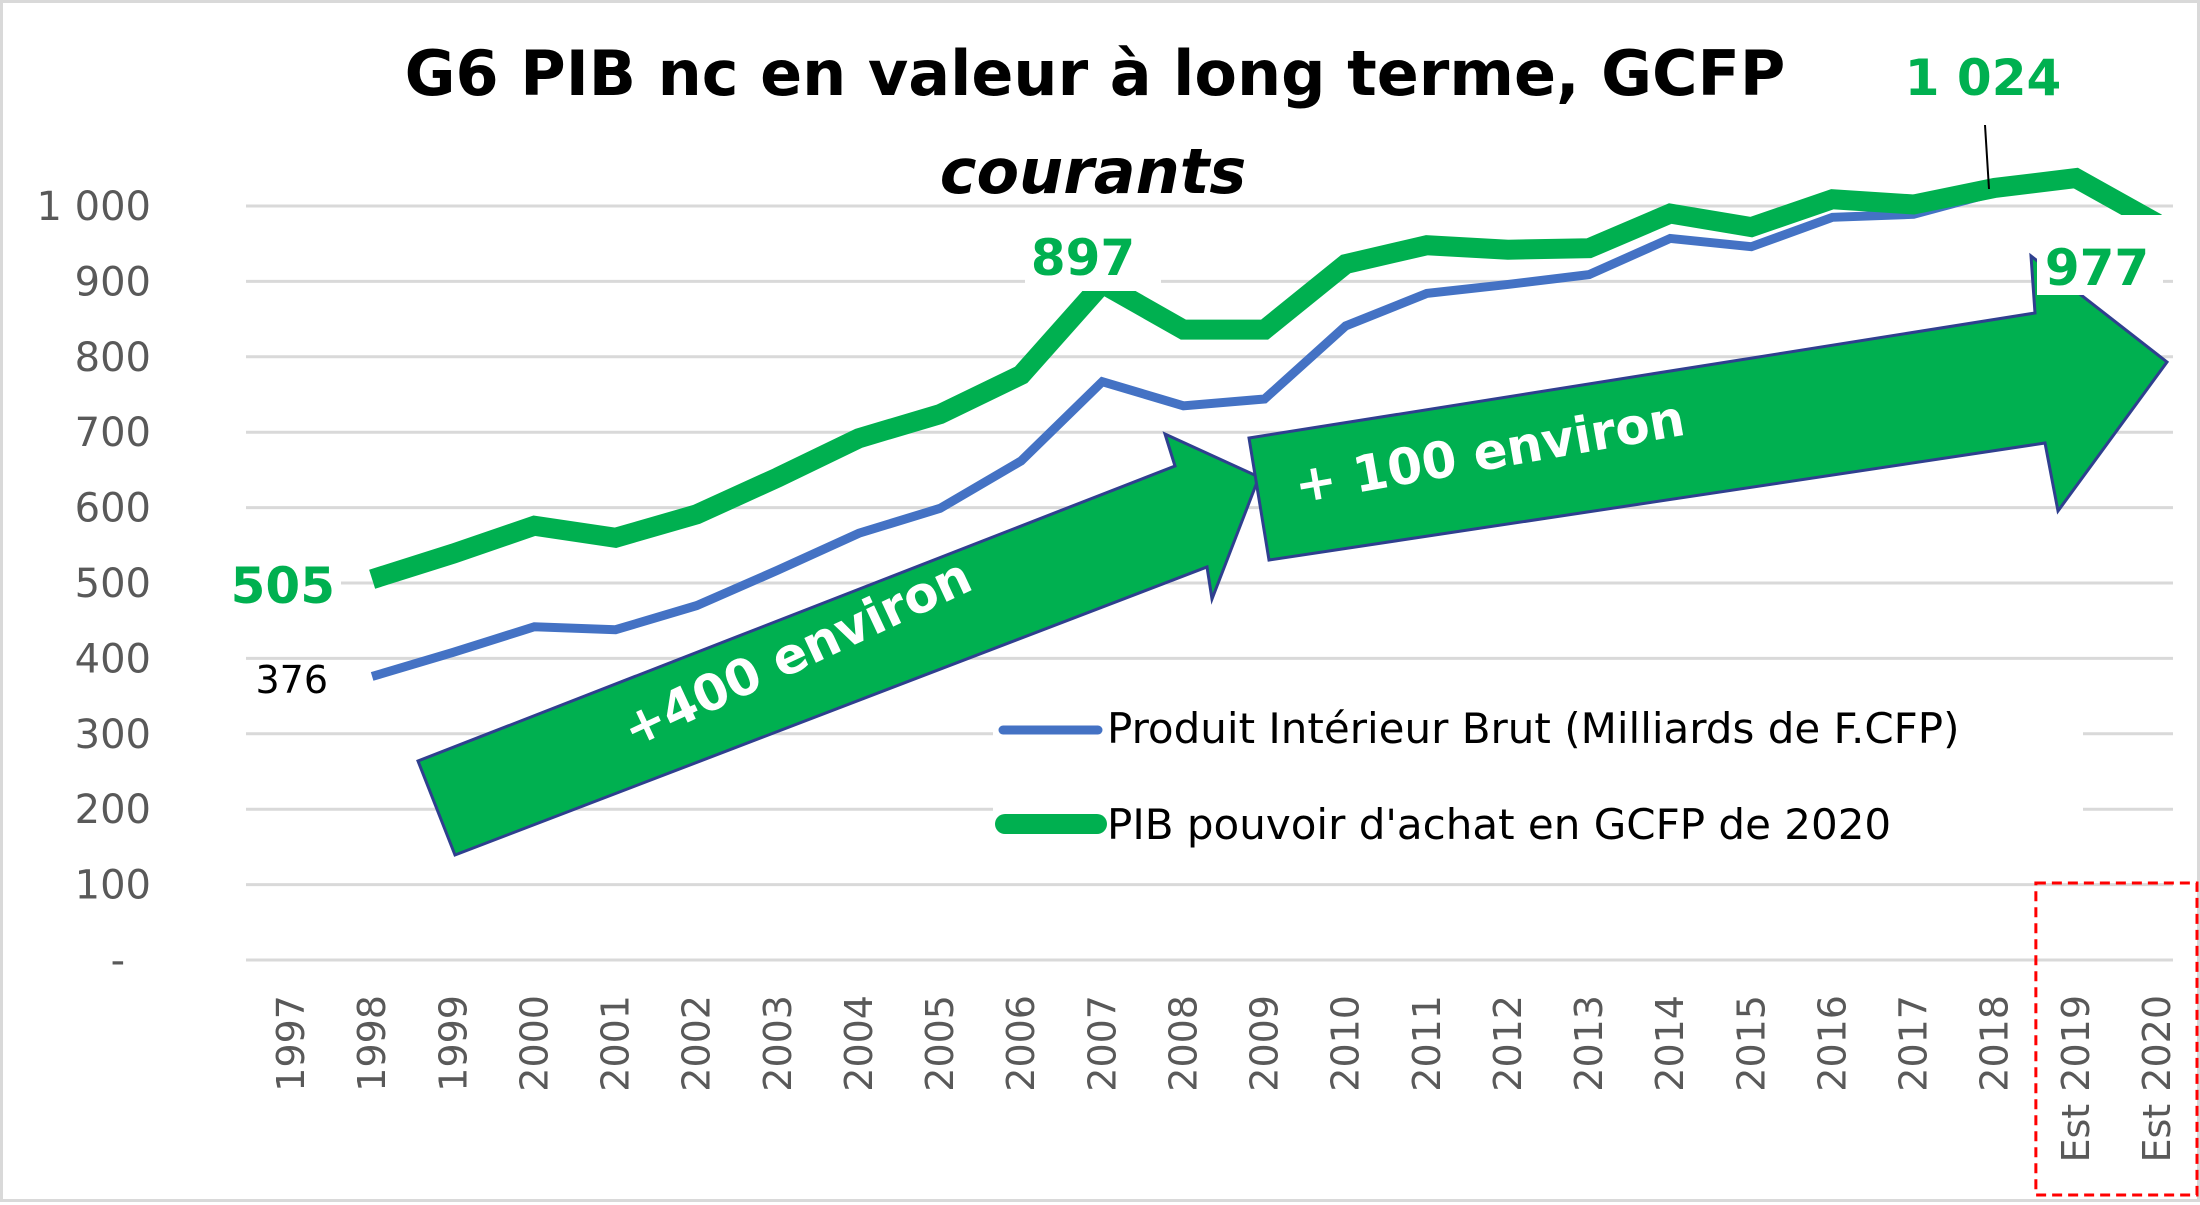 This screenshot has width=2200, height=1205. Describe the element at coordinates (1265, 1043) in the screenshot. I see `x-tick-label: 2009` at that location.